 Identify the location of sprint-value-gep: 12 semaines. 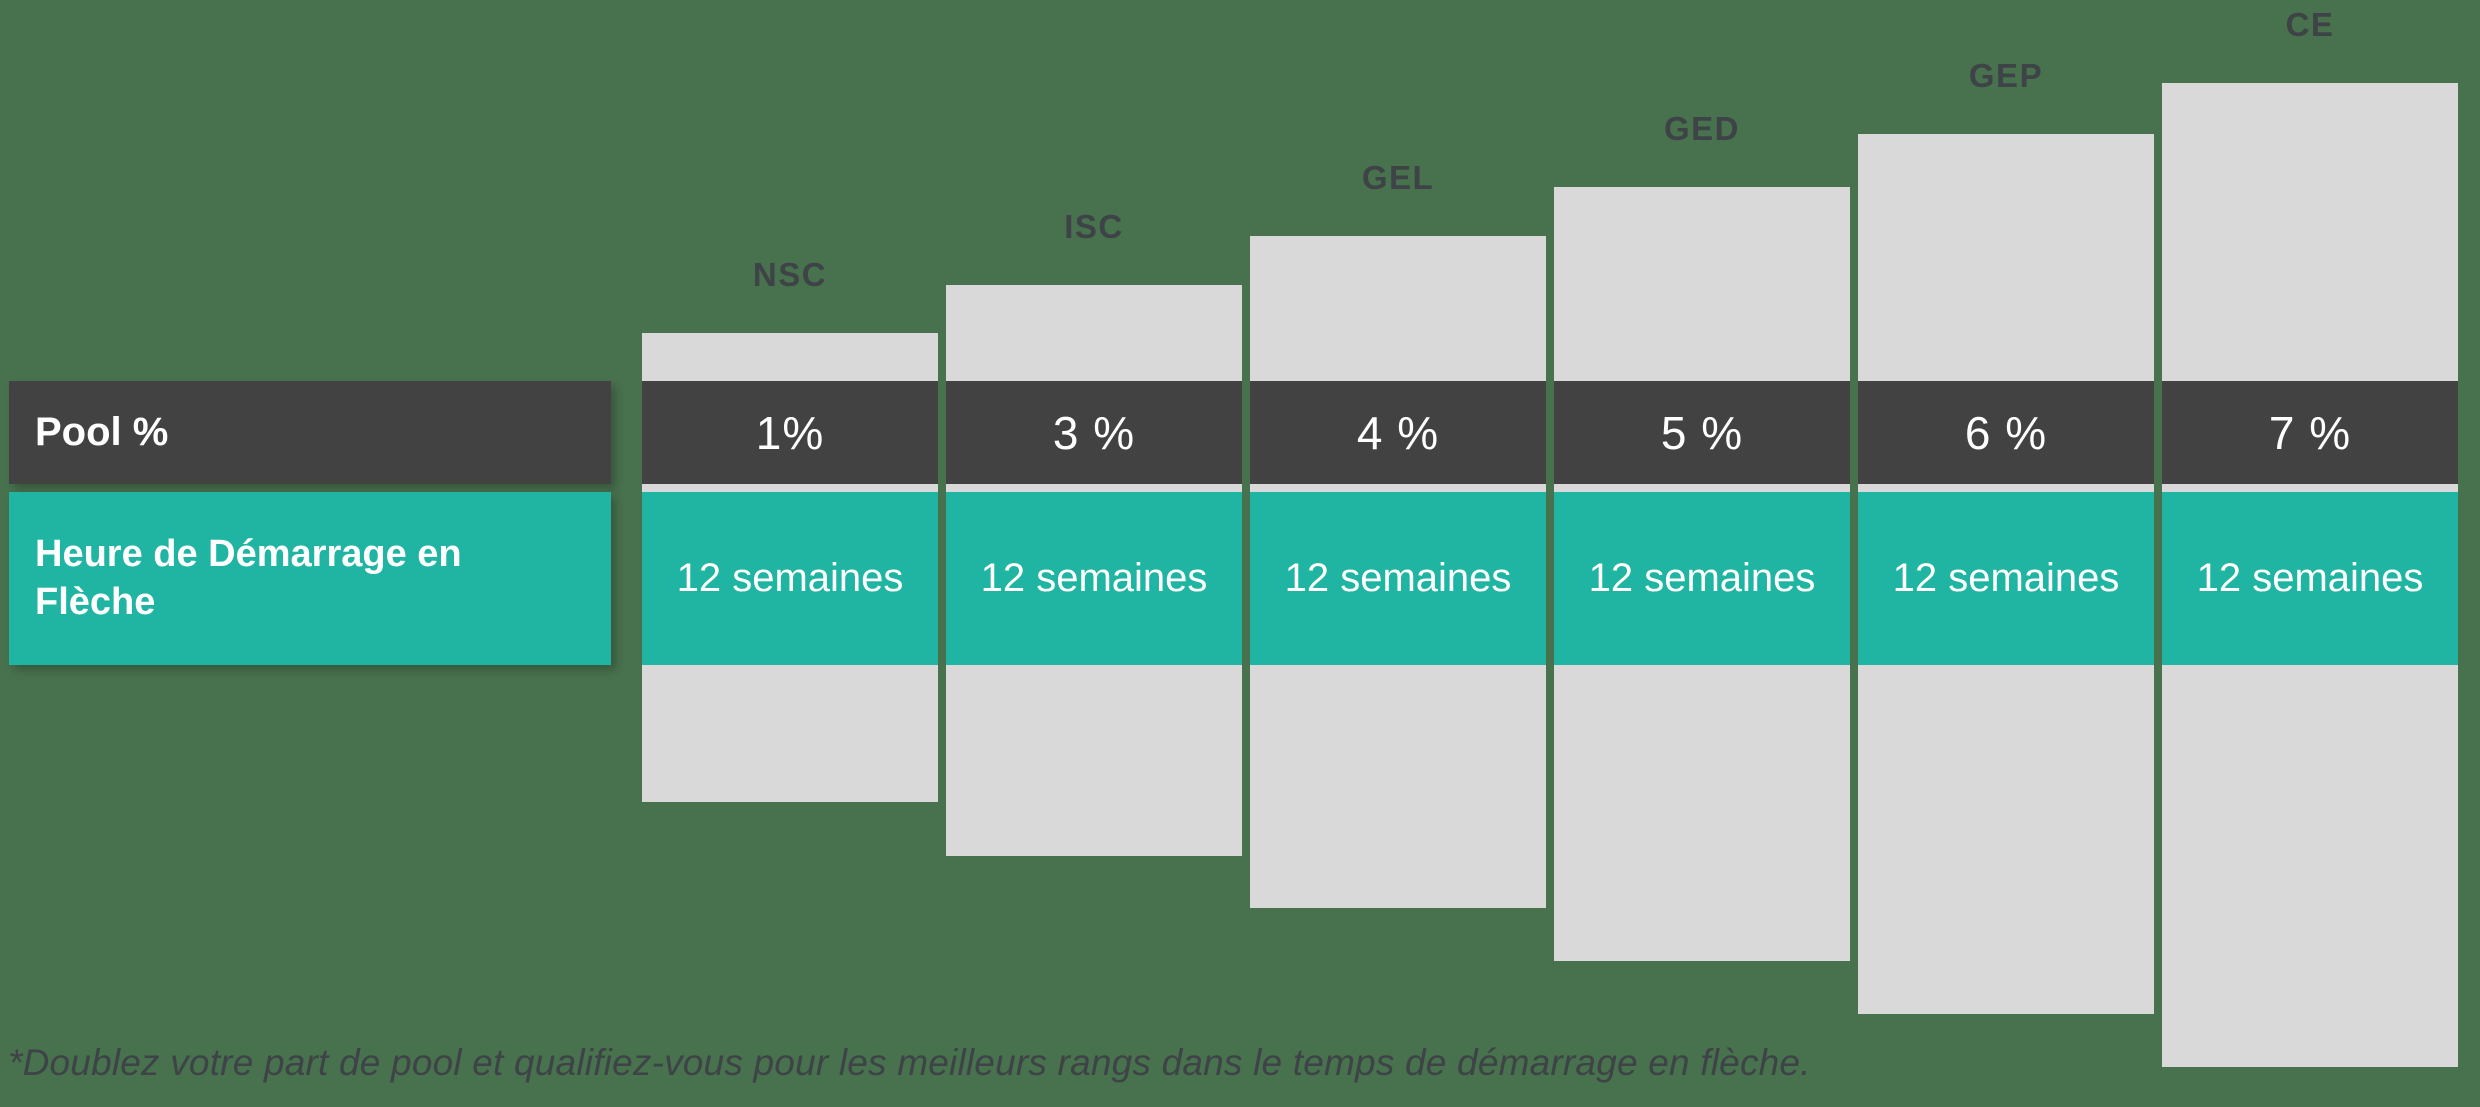
(2006, 578).